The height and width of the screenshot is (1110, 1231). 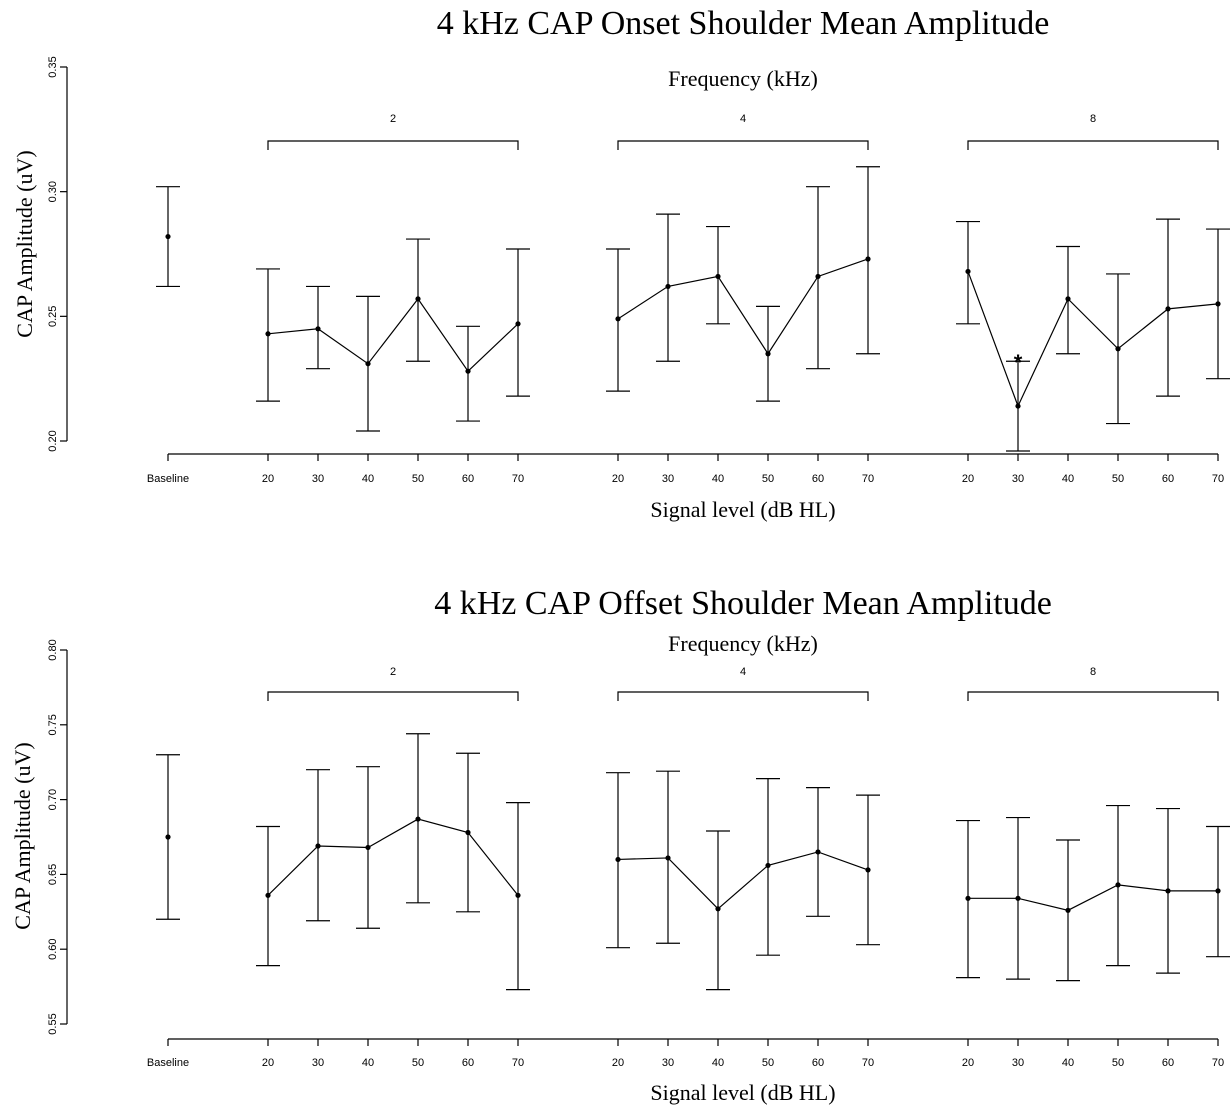 What do you see at coordinates (53, 66) in the screenshot?
I see `y-tick-label: 0.35` at bounding box center [53, 66].